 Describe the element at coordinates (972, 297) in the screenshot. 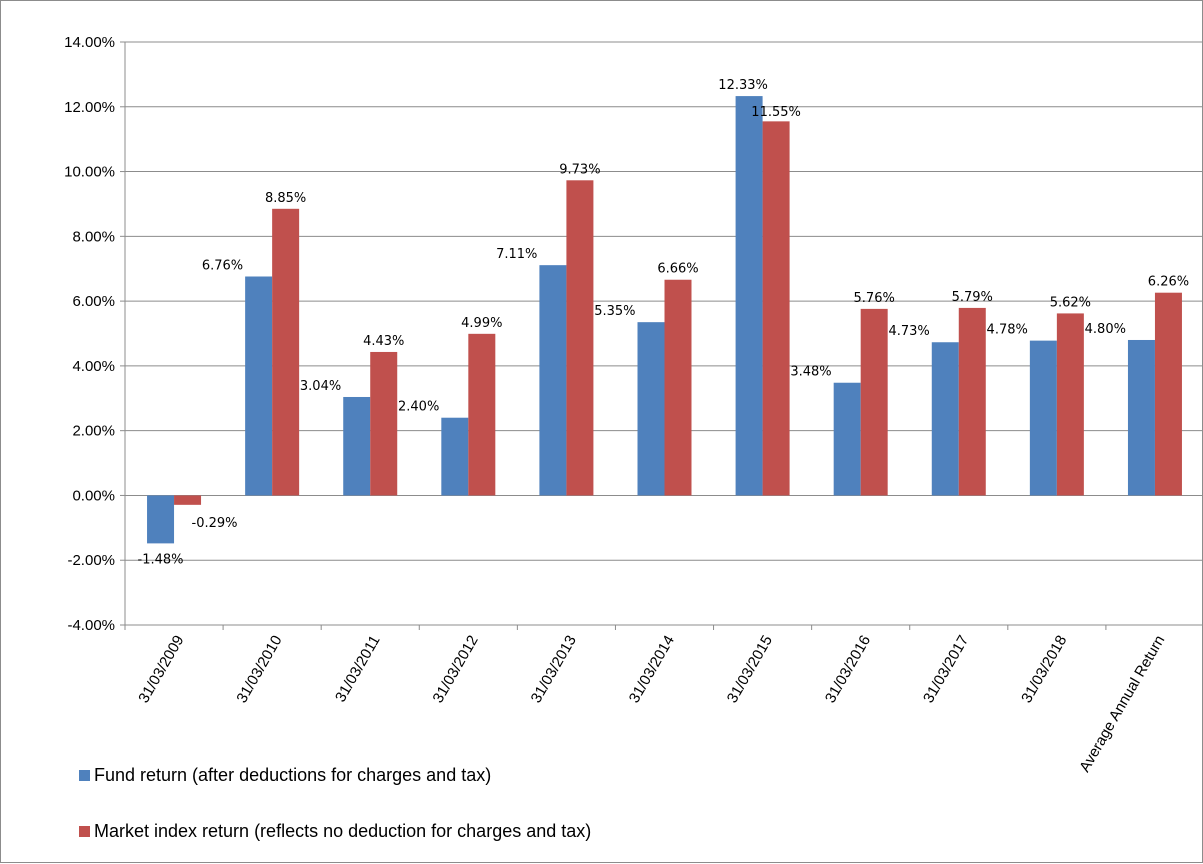

I see `data-label-market-index: 5.79%` at that location.